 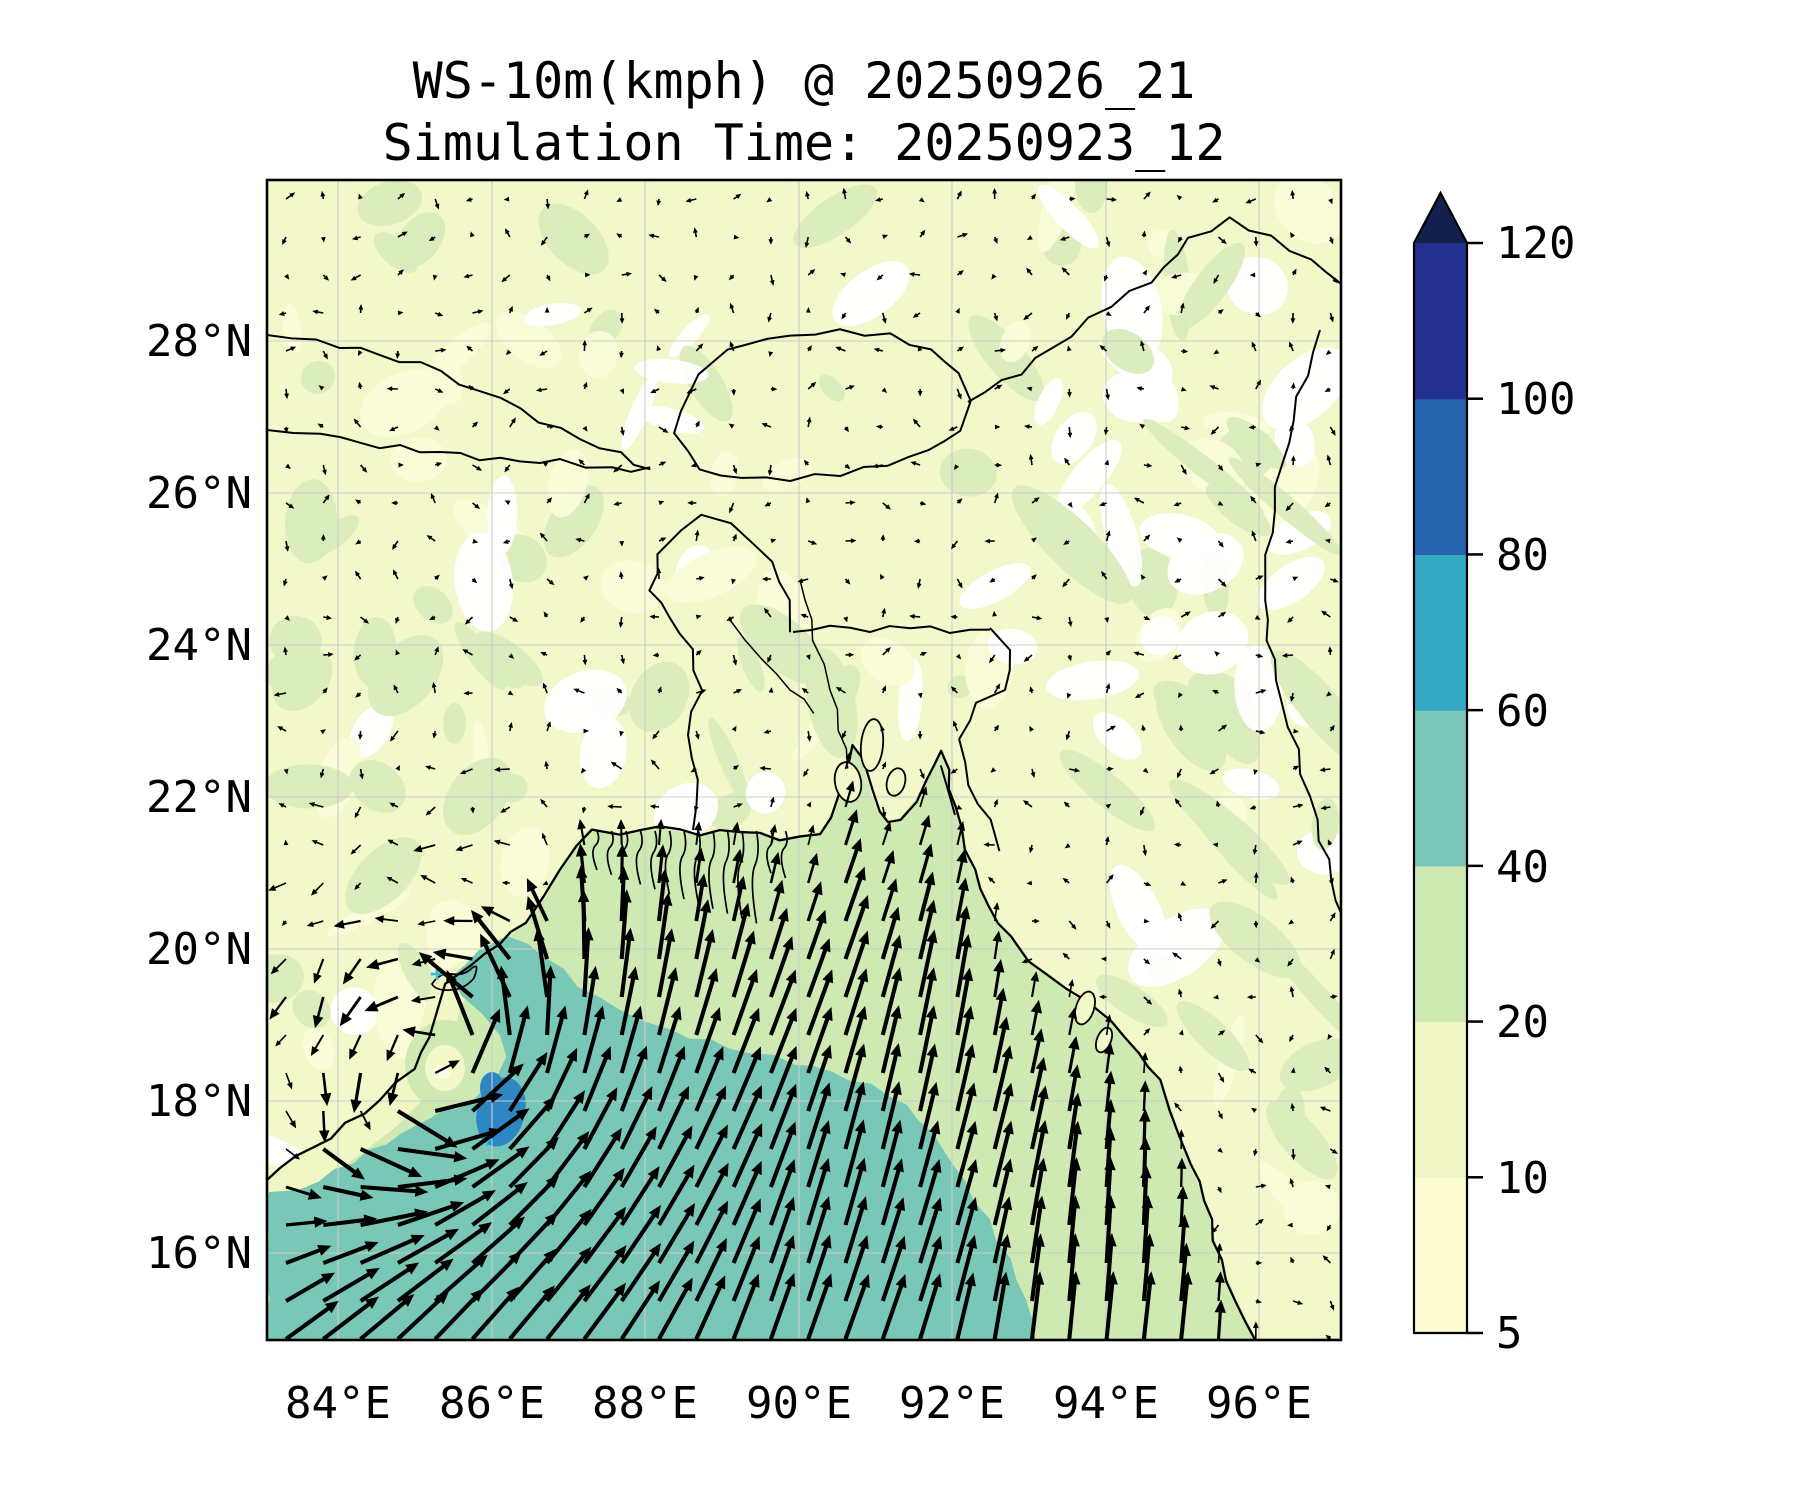 What do you see at coordinates (784, 854) in the screenshot?
I see `tidal-creek` at bounding box center [784, 854].